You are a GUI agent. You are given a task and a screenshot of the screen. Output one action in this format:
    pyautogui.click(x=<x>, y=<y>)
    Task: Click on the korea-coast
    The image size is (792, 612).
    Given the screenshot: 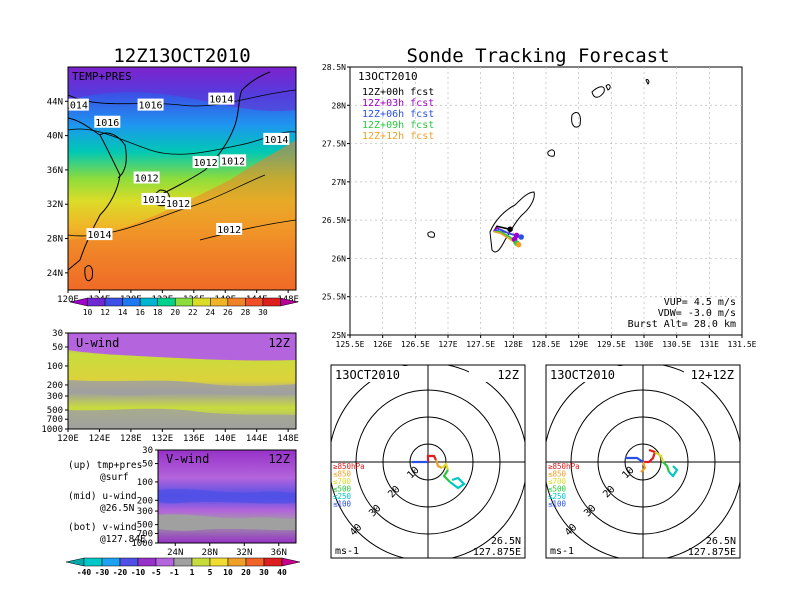 What is the action you would take?
    pyautogui.click(x=113, y=155)
    